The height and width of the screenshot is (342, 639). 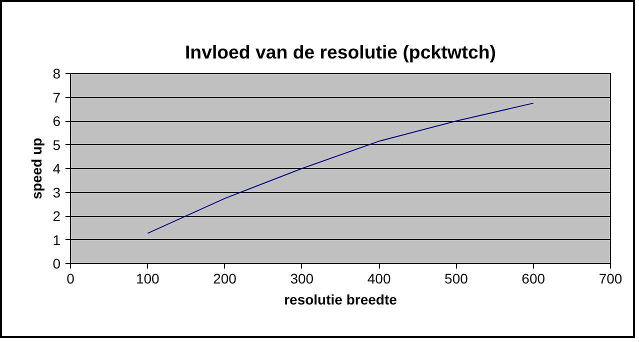 What do you see at coordinates (56, 216) in the screenshot?
I see `y-tick-label: 2` at bounding box center [56, 216].